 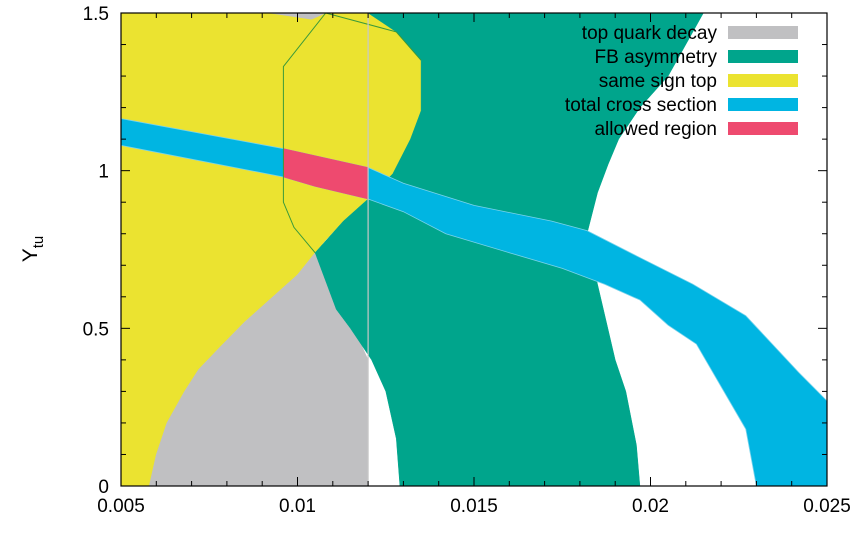 What do you see at coordinates (763, 80) in the screenshot?
I see `legend-swatch-same-sign-top` at bounding box center [763, 80].